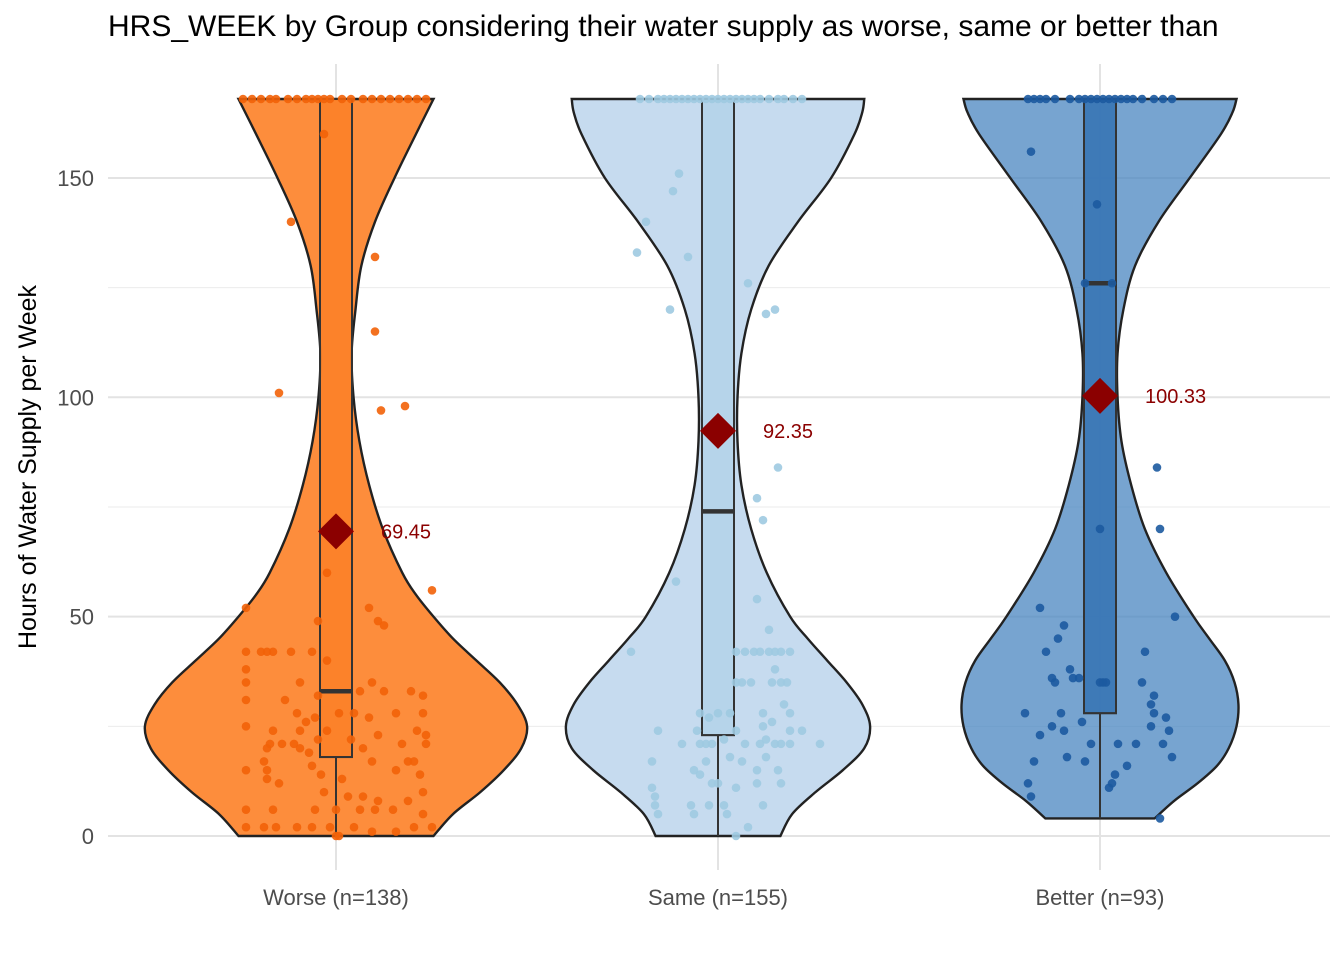 This screenshot has width=1344, height=960. What do you see at coordinates (75, 178) in the screenshot?
I see `y-tick-label: 150` at bounding box center [75, 178].